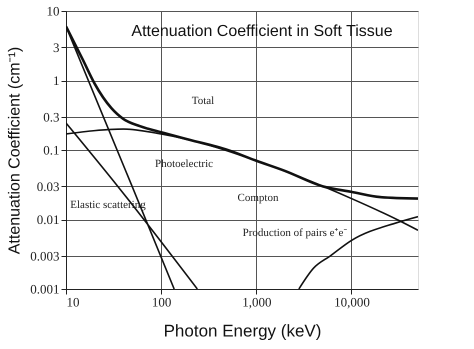 Image resolution: width=474 pixels, height=349 pixels. Describe the element at coordinates (51, 150) in the screenshot. I see `y-tick-label: 0.1` at that location.